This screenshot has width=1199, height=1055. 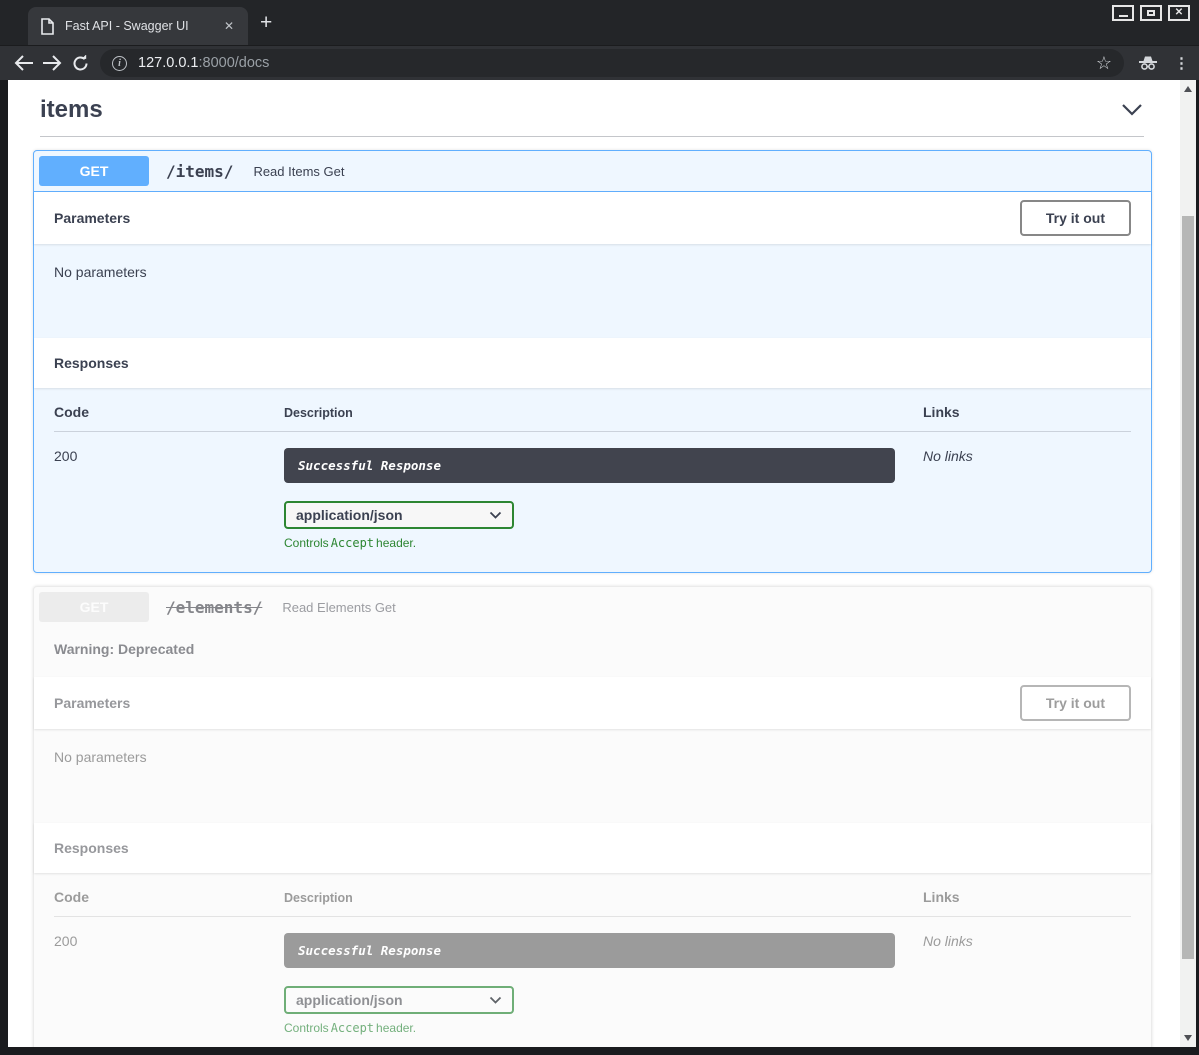 I want to click on window-minimize-button, so click(x=1123, y=13).